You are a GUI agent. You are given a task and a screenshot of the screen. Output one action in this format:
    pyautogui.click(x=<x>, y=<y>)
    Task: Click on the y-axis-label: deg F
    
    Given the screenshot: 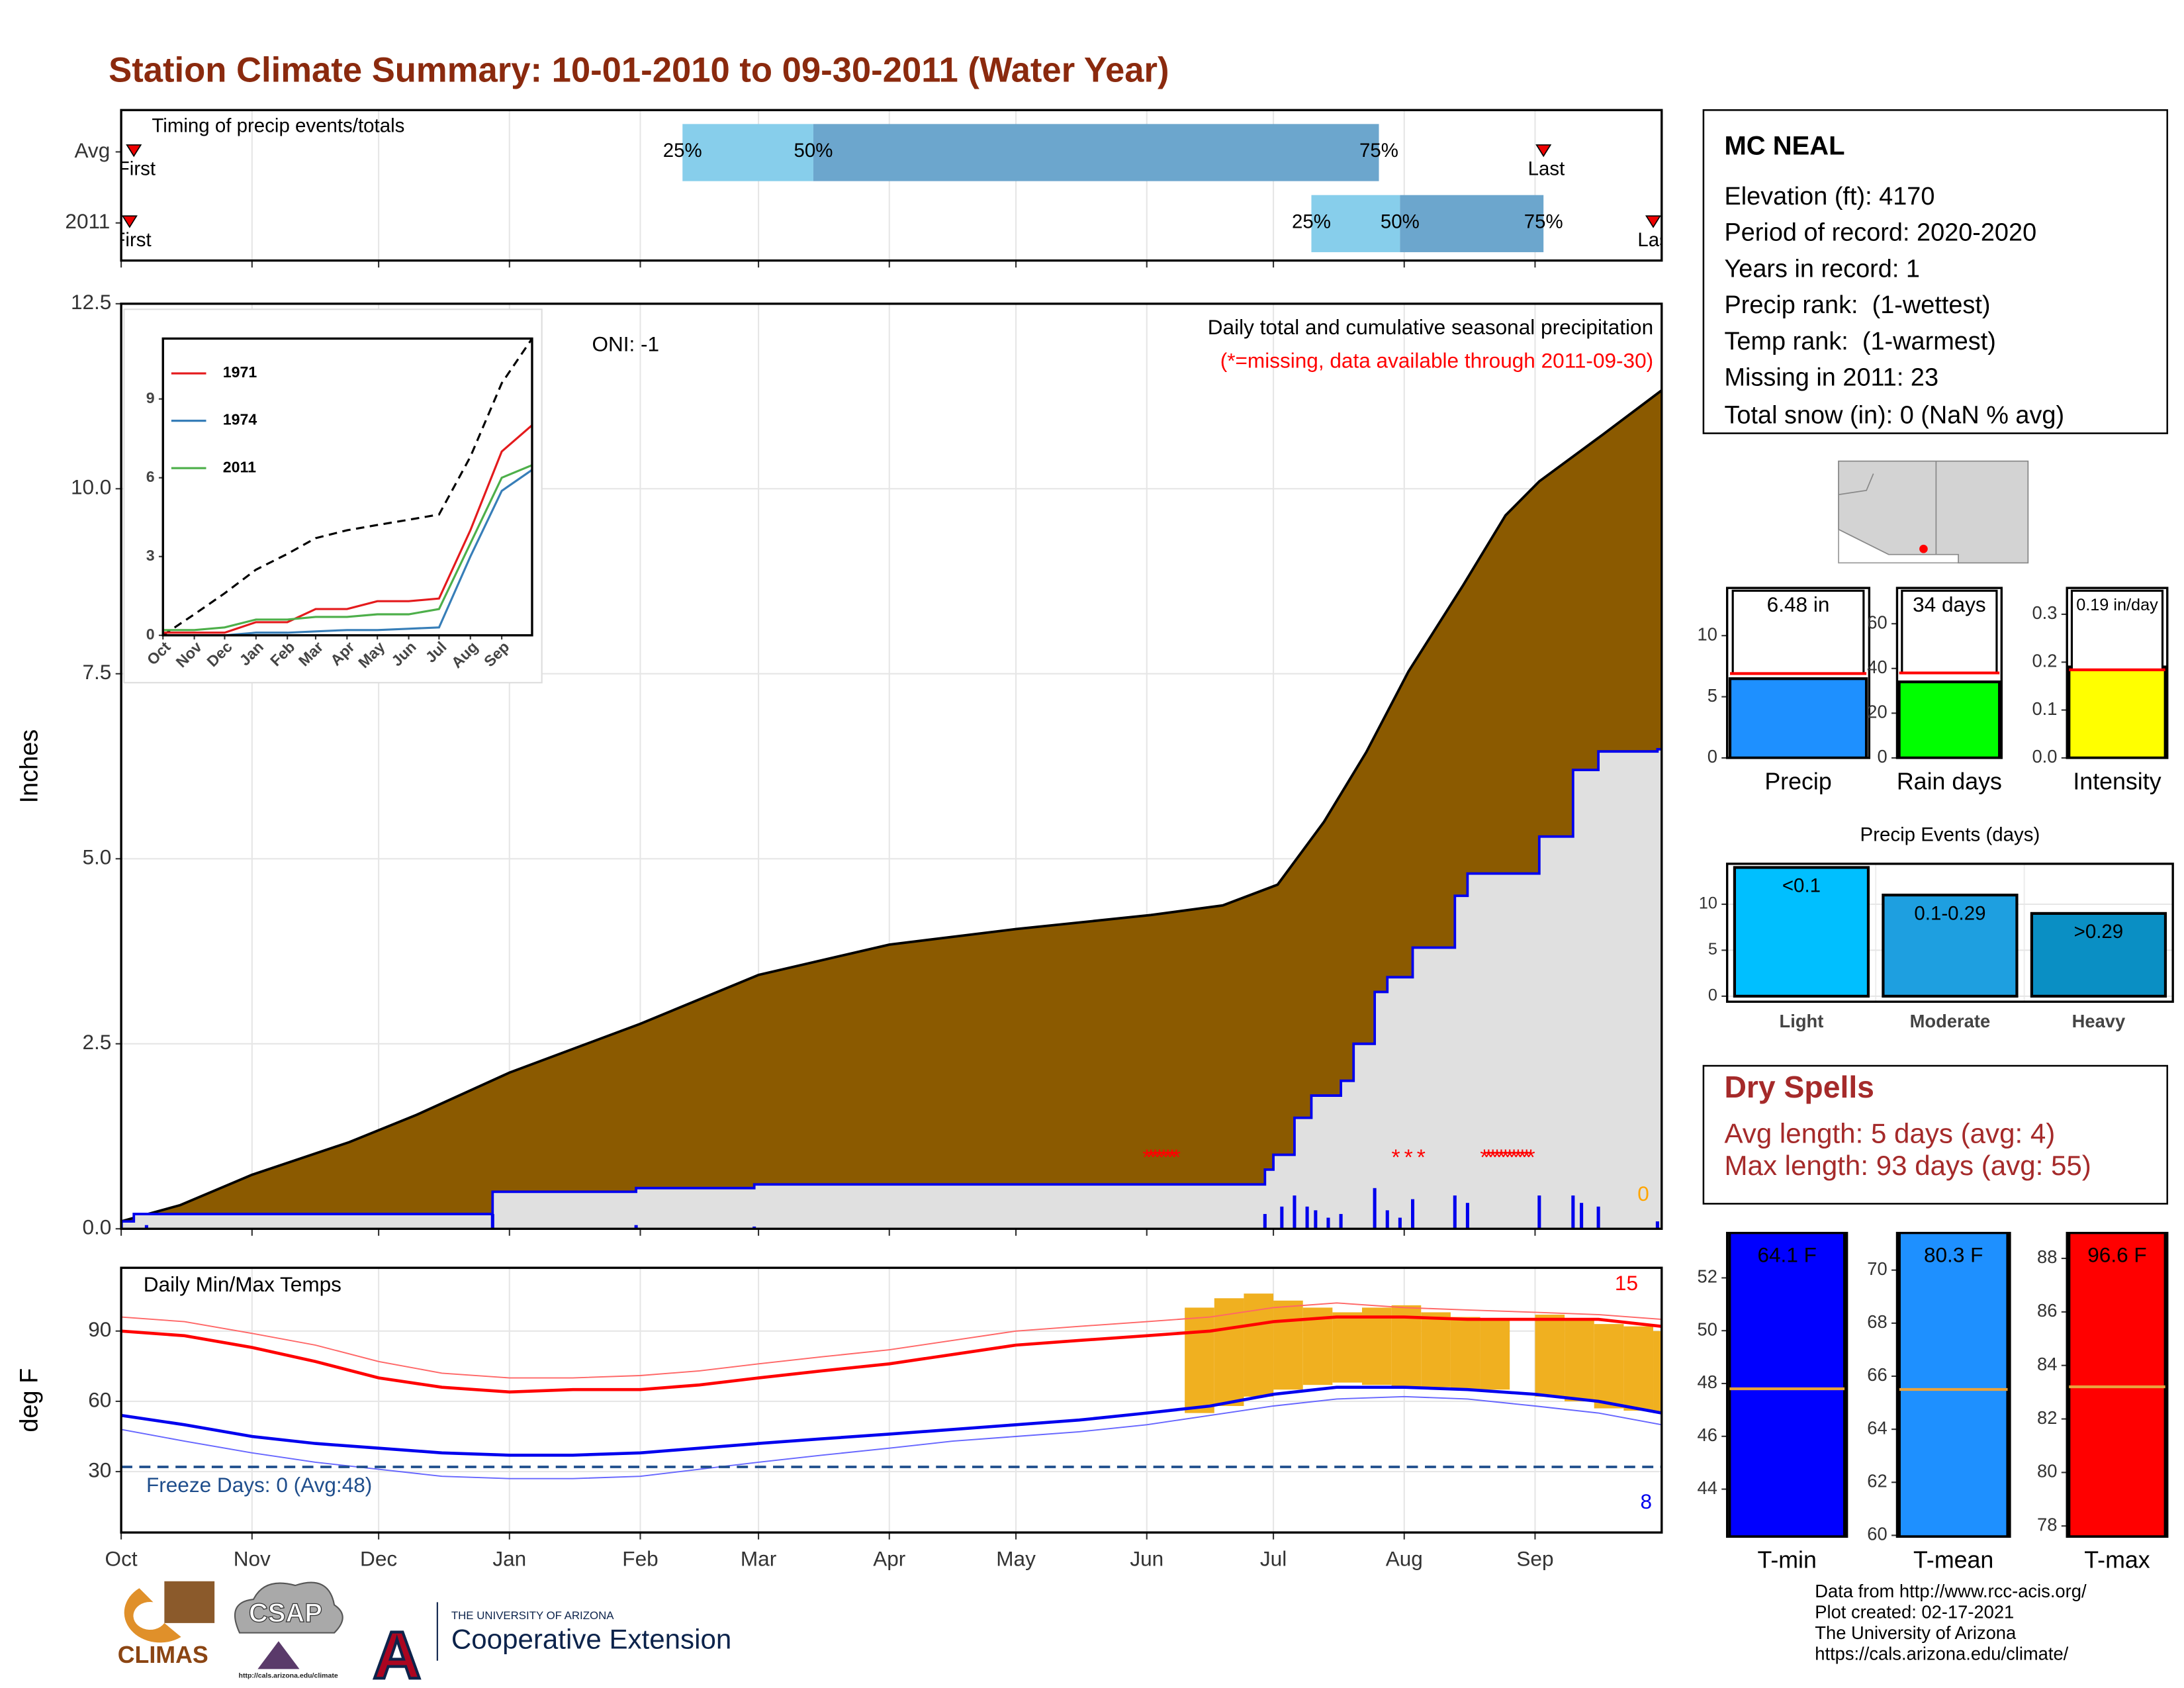 What is the action you would take?
    pyautogui.click(x=29, y=1400)
    